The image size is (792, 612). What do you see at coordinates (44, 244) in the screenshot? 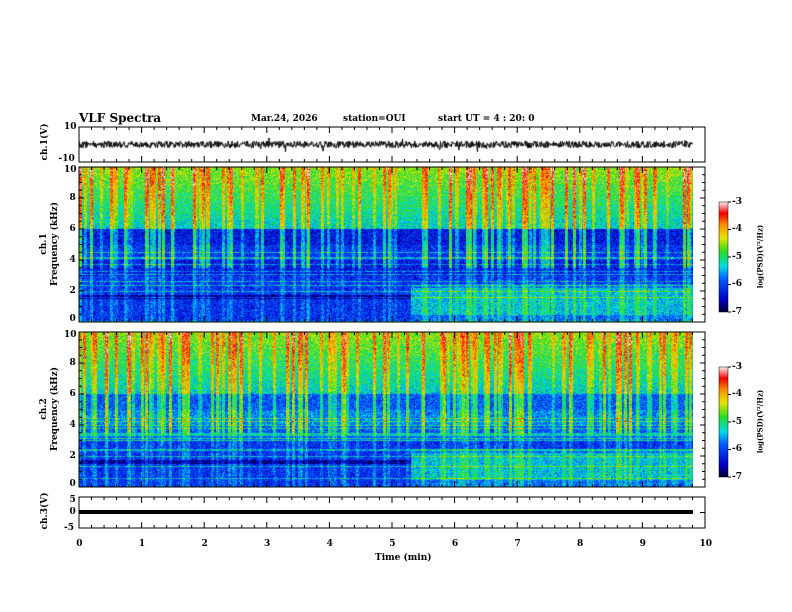
I see `ch1-spec-ylabel-top: ch.1` at bounding box center [44, 244].